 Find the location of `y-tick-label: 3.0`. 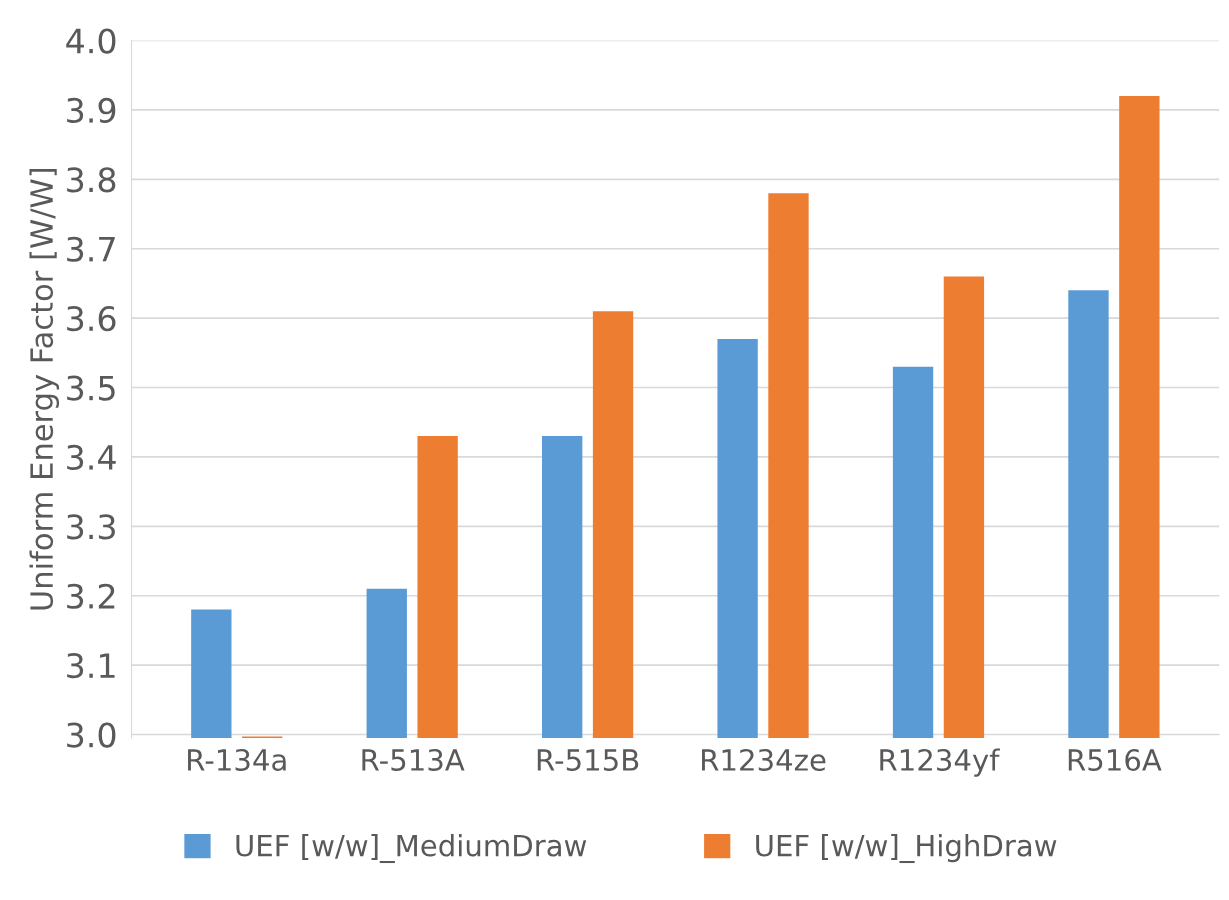

y-tick-label: 3.0 is located at coordinates (91, 735).